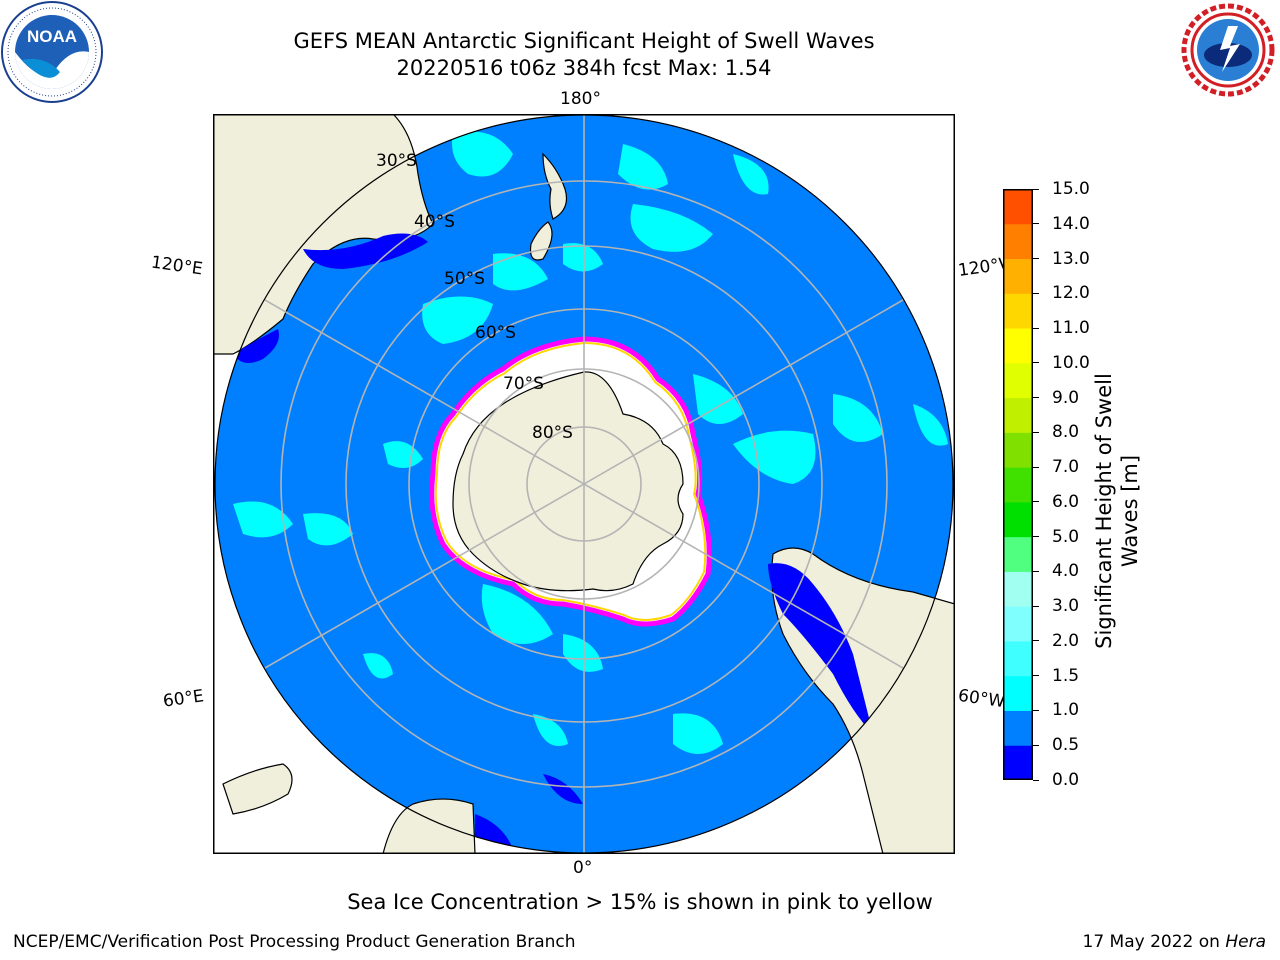 Image resolution: width=1280 pixels, height=960 pixels. Describe the element at coordinates (257, 789) in the screenshot. I see `madagascar-land` at that location.